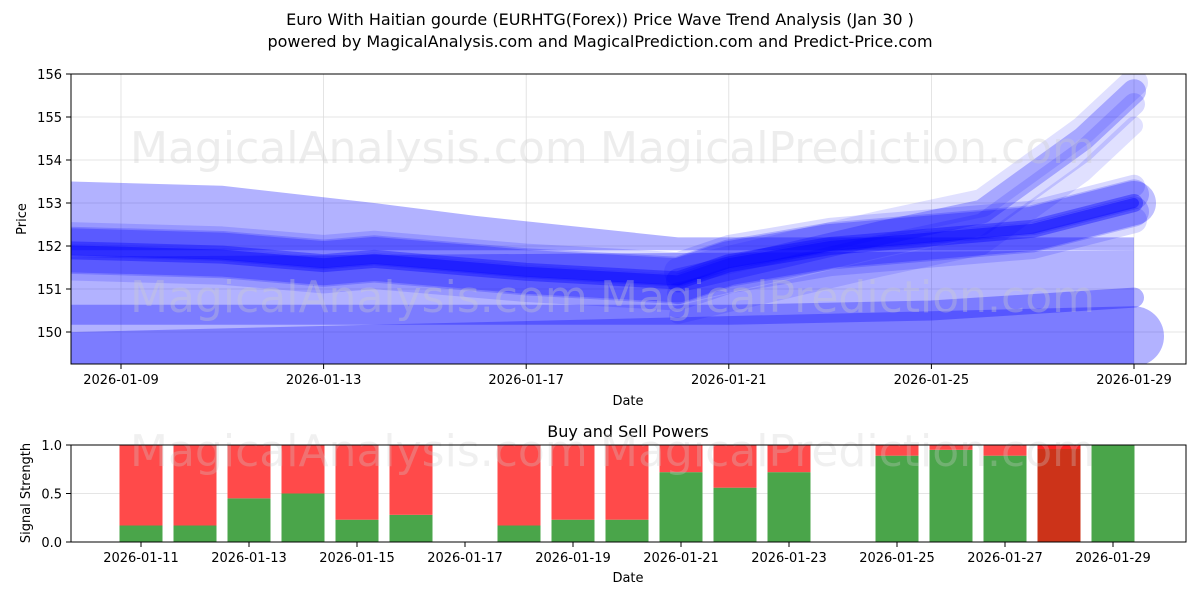 This screenshot has height=600, width=1200. Describe the element at coordinates (49, 204) in the screenshot. I see `y-tick-label: 153` at that location.